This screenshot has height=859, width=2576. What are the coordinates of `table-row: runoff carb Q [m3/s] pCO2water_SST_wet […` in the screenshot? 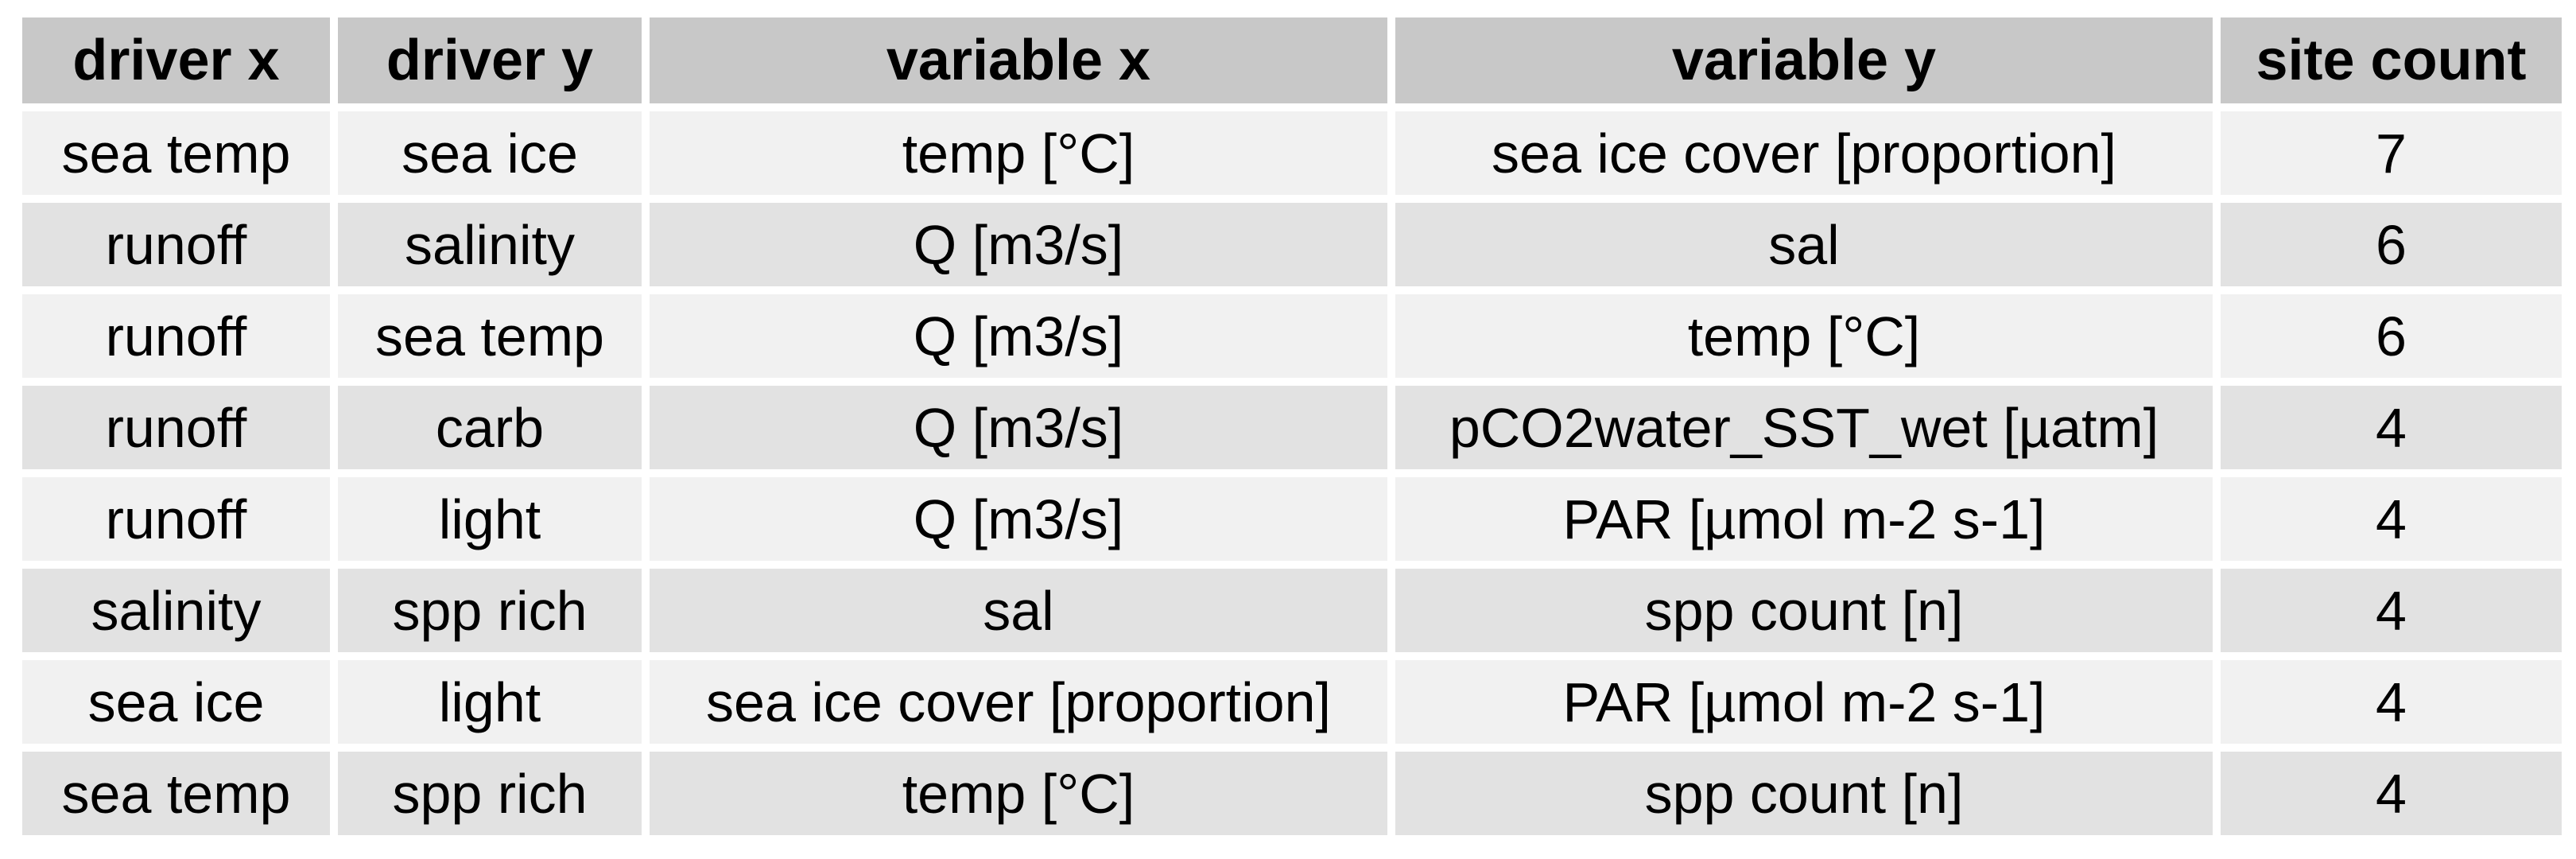 It's located at (1292, 428).